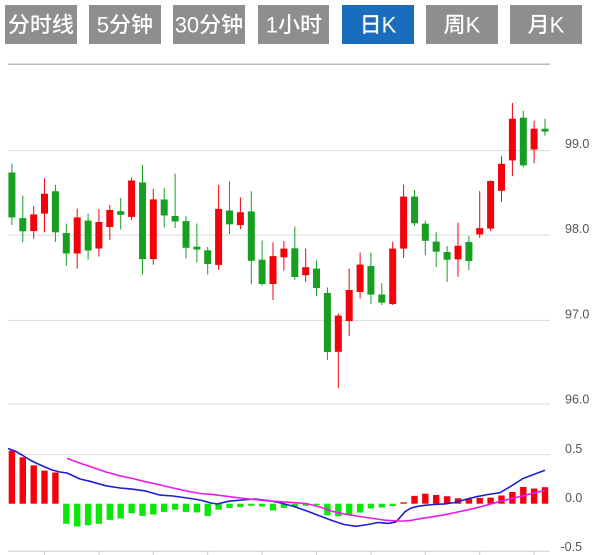 The image size is (601, 555). I want to click on svg-text: 0.0, so click(573, 498).